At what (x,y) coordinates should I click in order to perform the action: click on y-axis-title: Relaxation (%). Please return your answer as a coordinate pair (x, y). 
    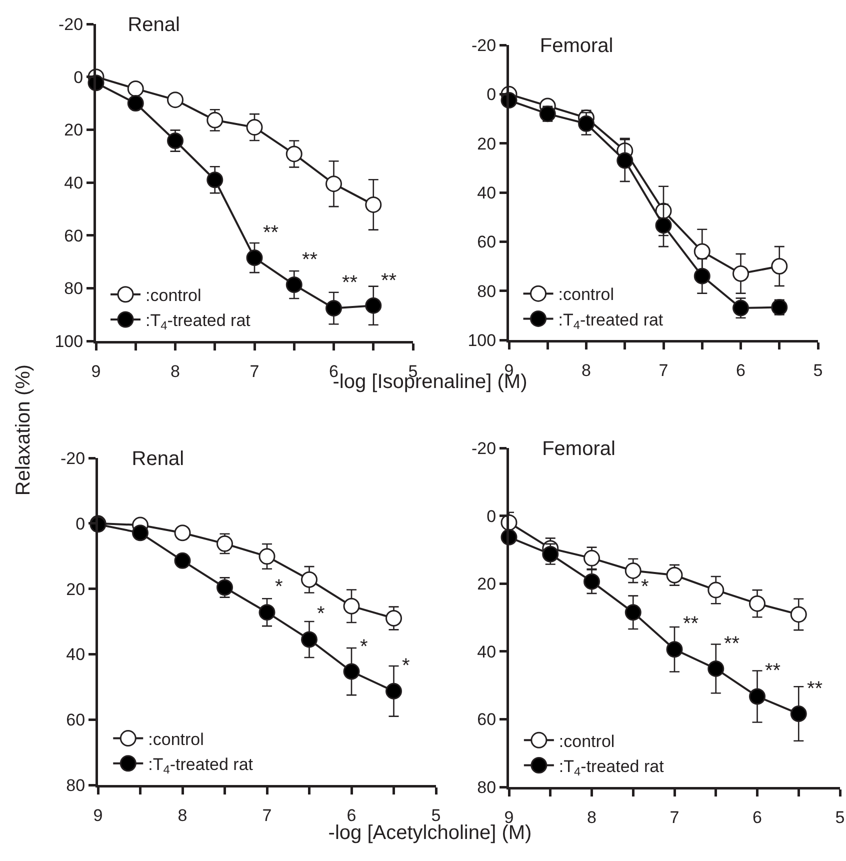
    Looking at the image, I should click on (24, 430).